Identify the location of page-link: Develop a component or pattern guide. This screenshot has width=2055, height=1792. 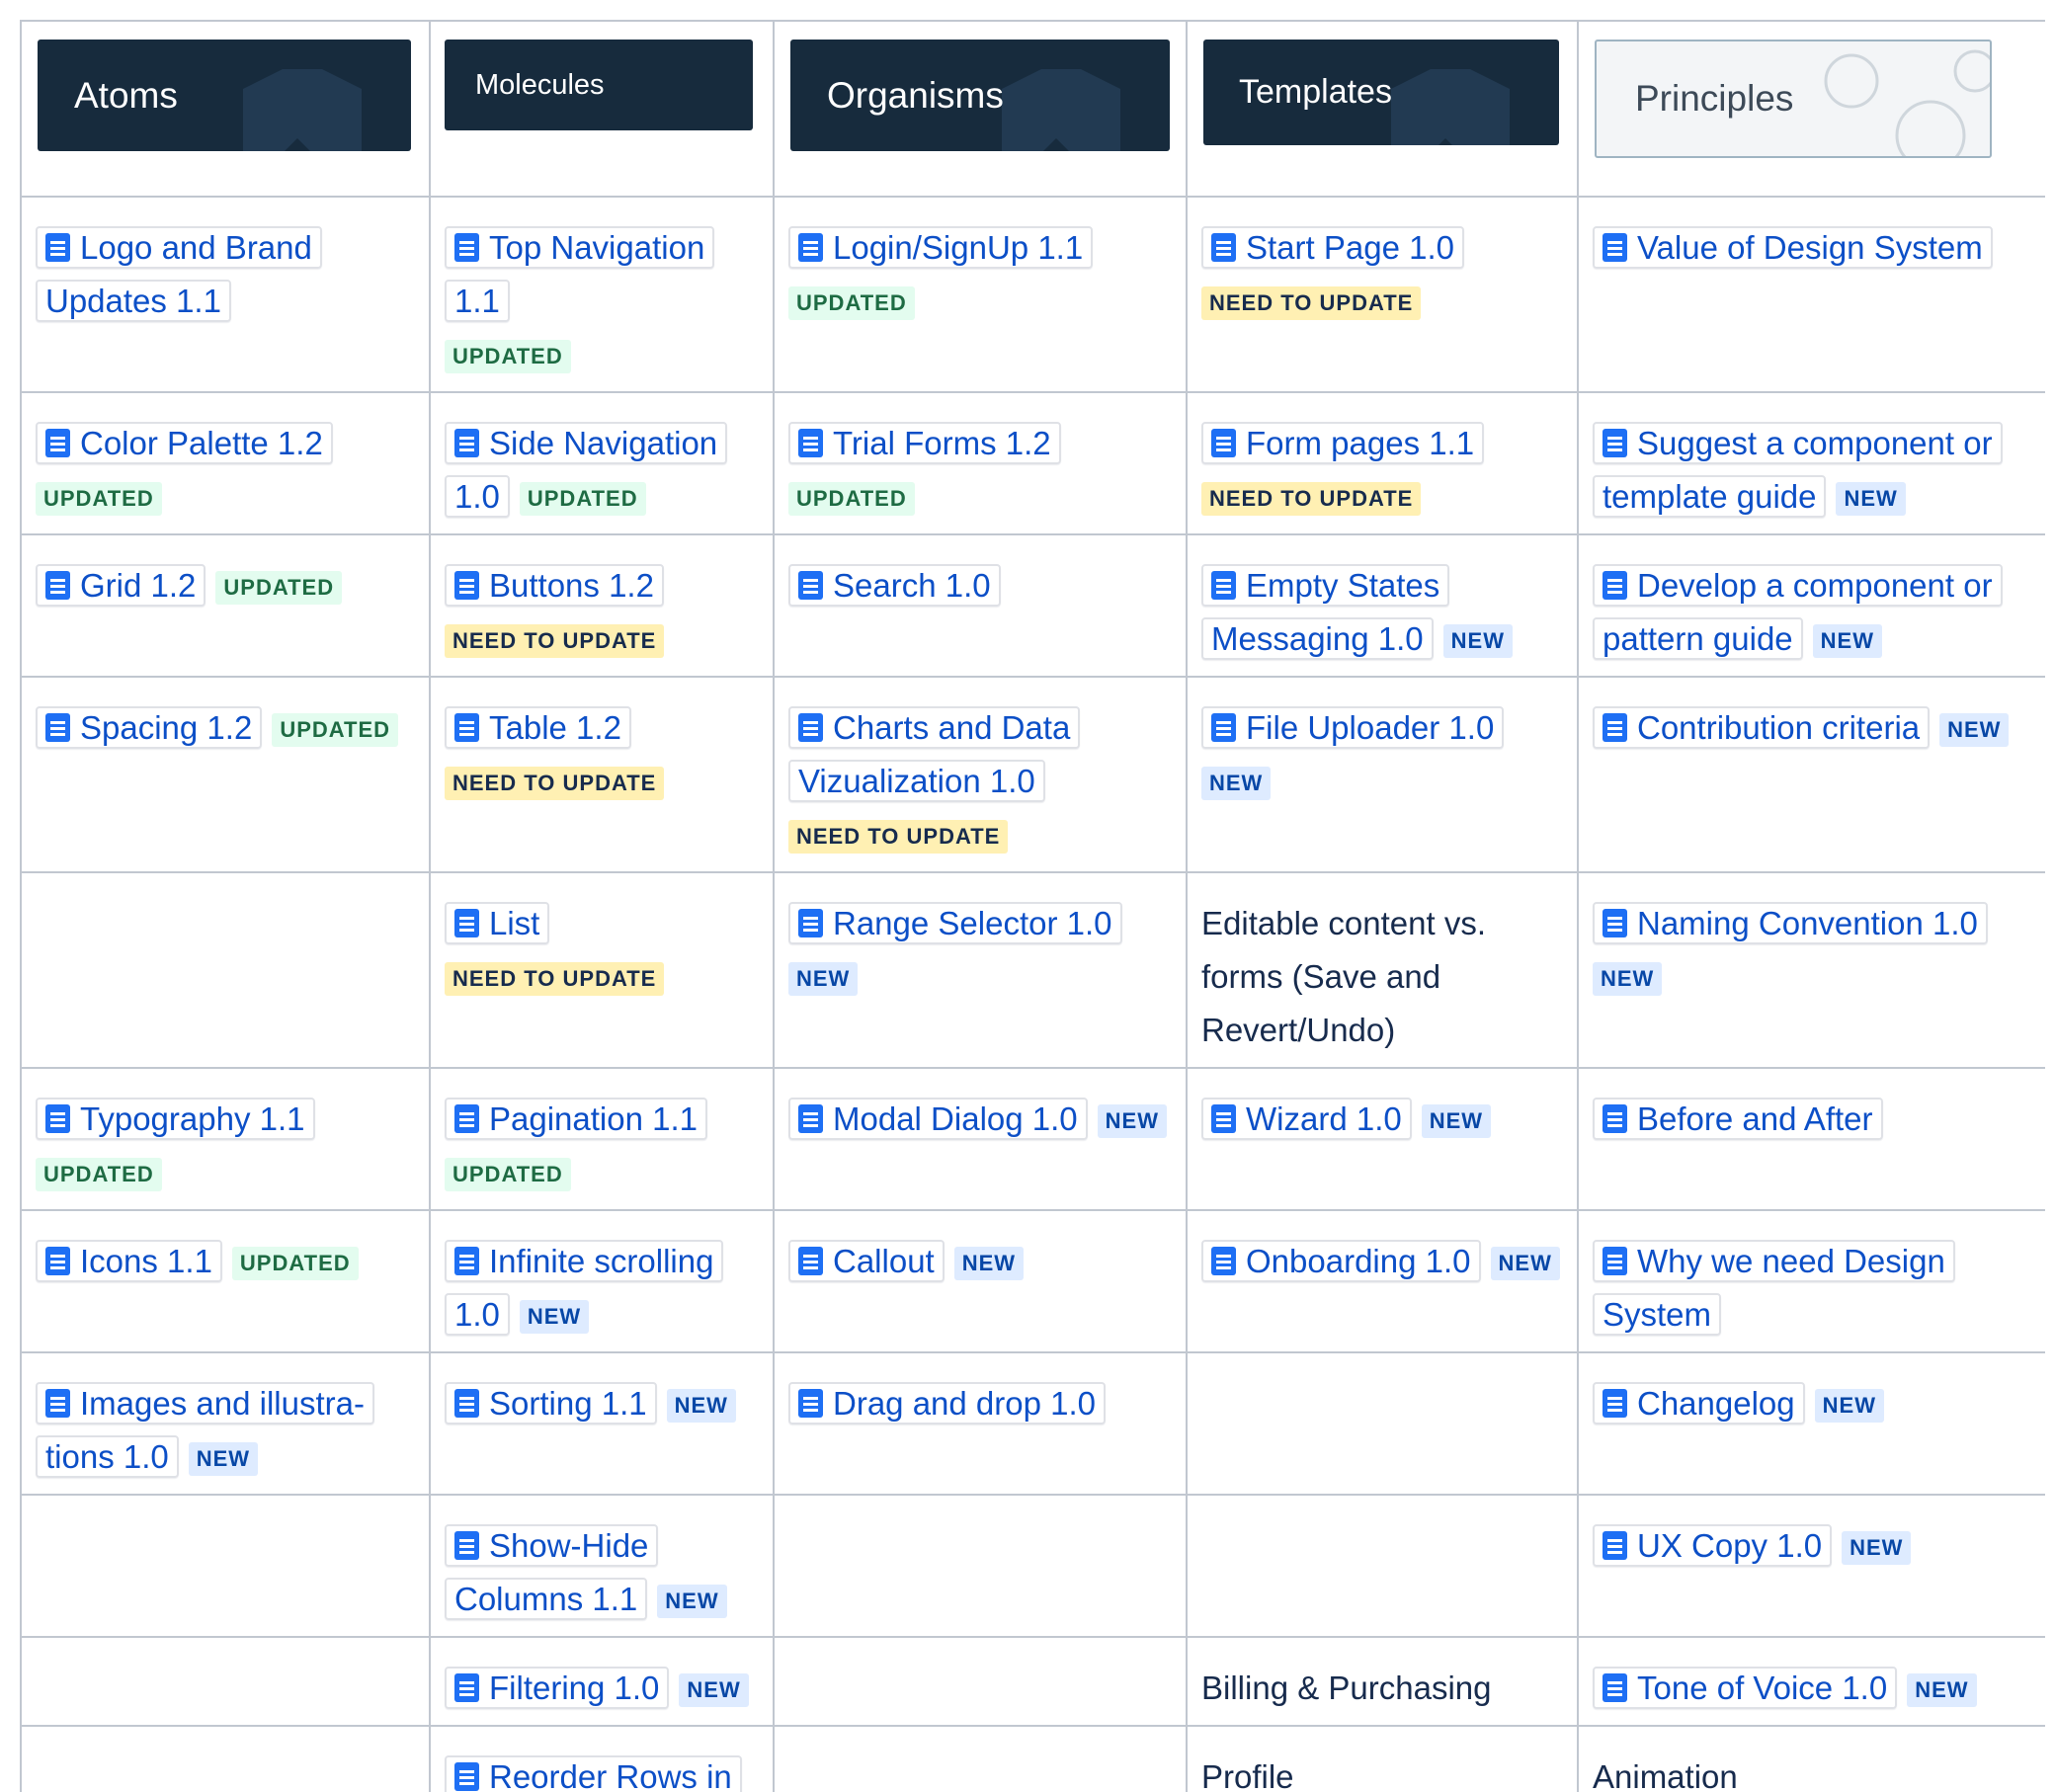
(1798, 612).